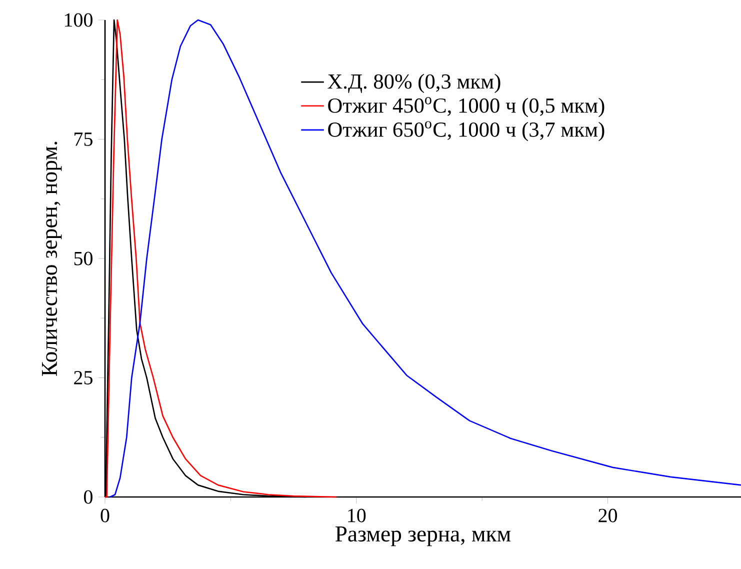 Image resolution: width=741 pixels, height=569 pixels. What do you see at coordinates (608, 515) in the screenshot?
I see `x-tick-label: 20` at bounding box center [608, 515].